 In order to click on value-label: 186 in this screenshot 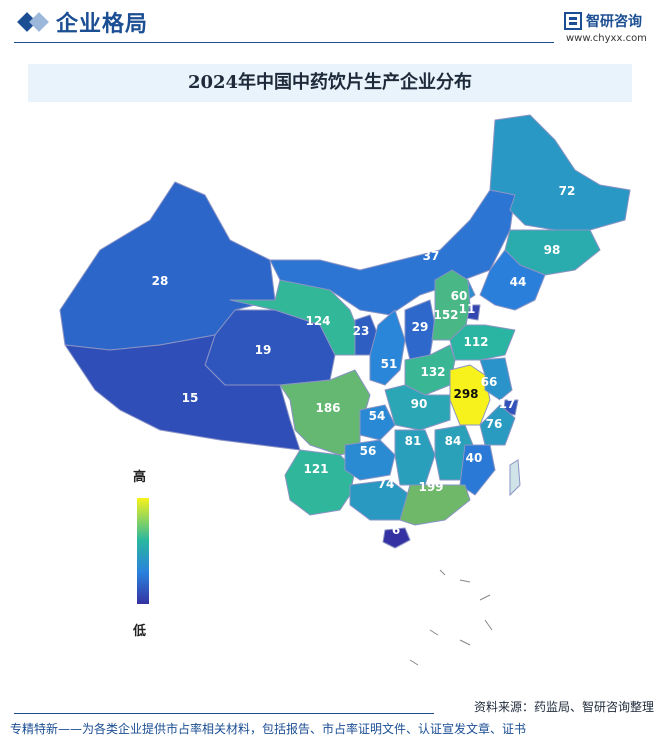, I will do `click(327, 408)`.